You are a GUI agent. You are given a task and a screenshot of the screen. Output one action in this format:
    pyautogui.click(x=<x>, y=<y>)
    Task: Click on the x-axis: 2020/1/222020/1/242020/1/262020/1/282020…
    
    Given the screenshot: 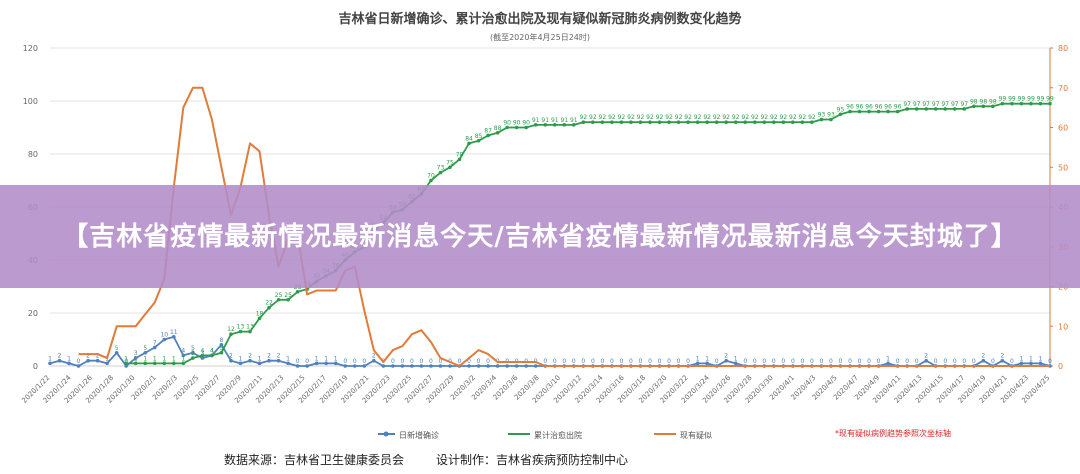 What is the action you would take?
    pyautogui.click(x=535, y=385)
    